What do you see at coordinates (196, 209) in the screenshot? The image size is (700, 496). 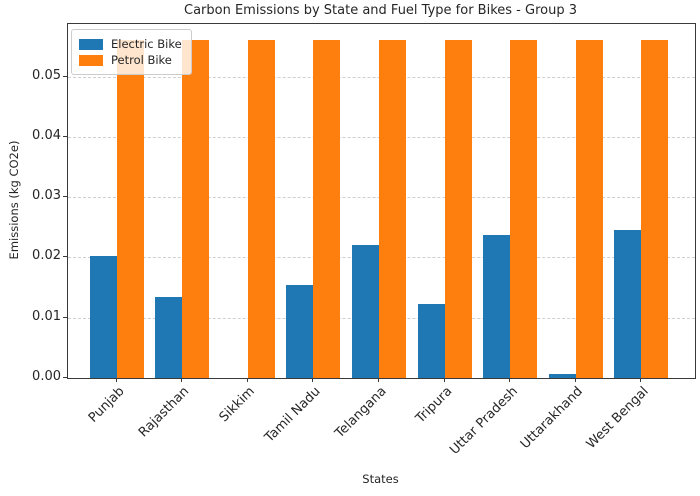 I see `bar-petrol-bike-rajasthan` at bounding box center [196, 209].